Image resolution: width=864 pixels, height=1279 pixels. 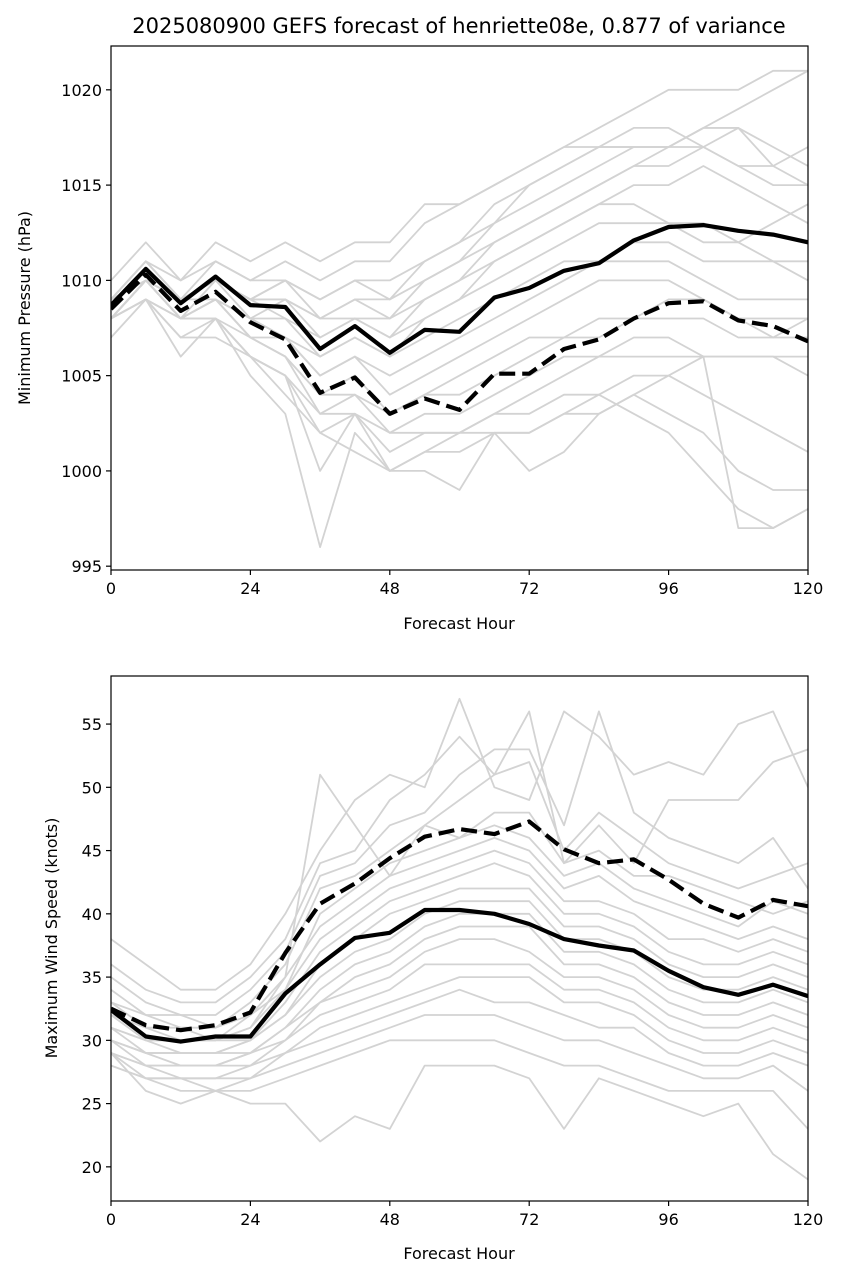 I want to click on wind-y-tick-label: 30, so click(x=92, y=1040).